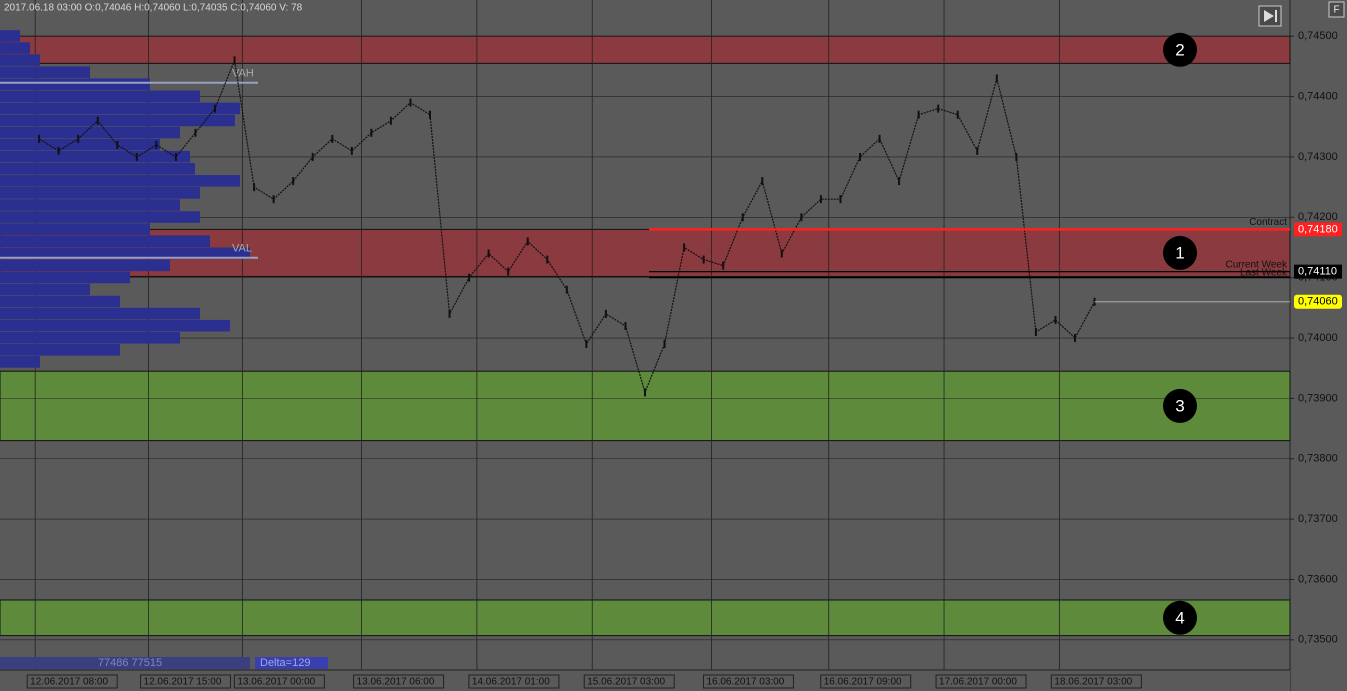 This screenshot has height=691, width=1347. I want to click on value-area-label: VAL, so click(242, 249).